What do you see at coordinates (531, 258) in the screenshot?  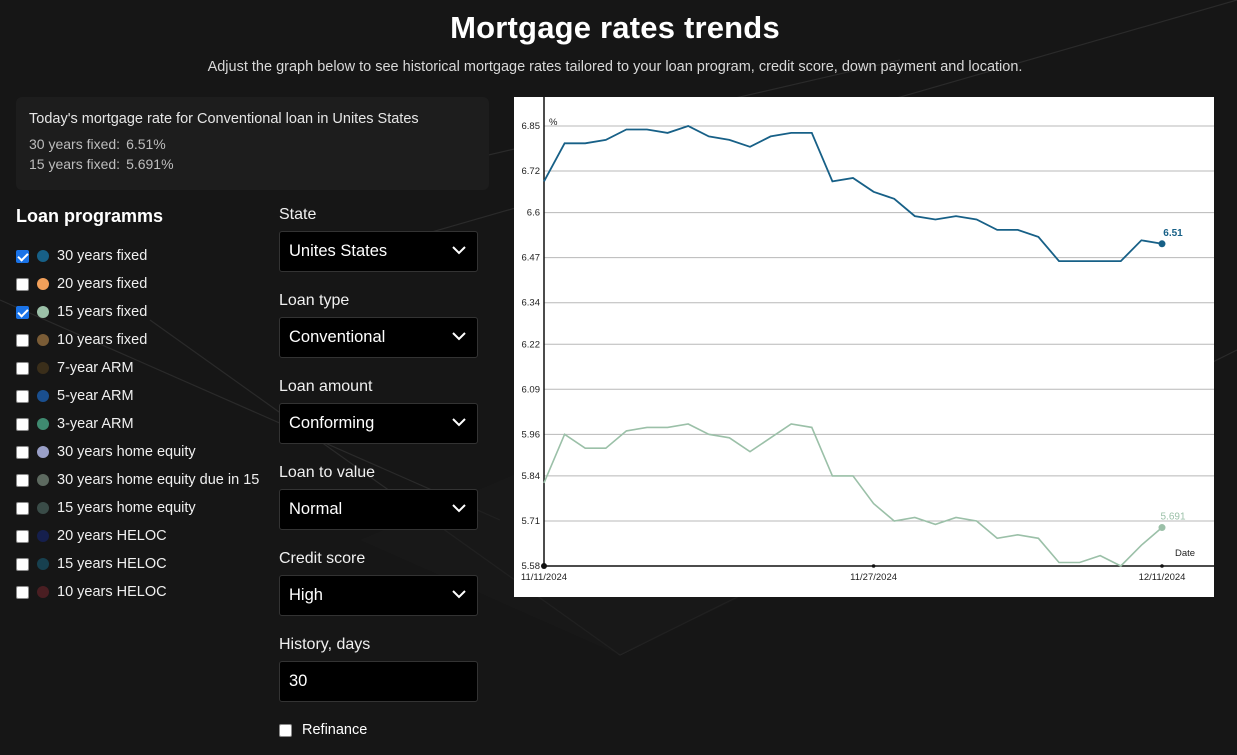 I see `y-tick-label: 6.47` at bounding box center [531, 258].